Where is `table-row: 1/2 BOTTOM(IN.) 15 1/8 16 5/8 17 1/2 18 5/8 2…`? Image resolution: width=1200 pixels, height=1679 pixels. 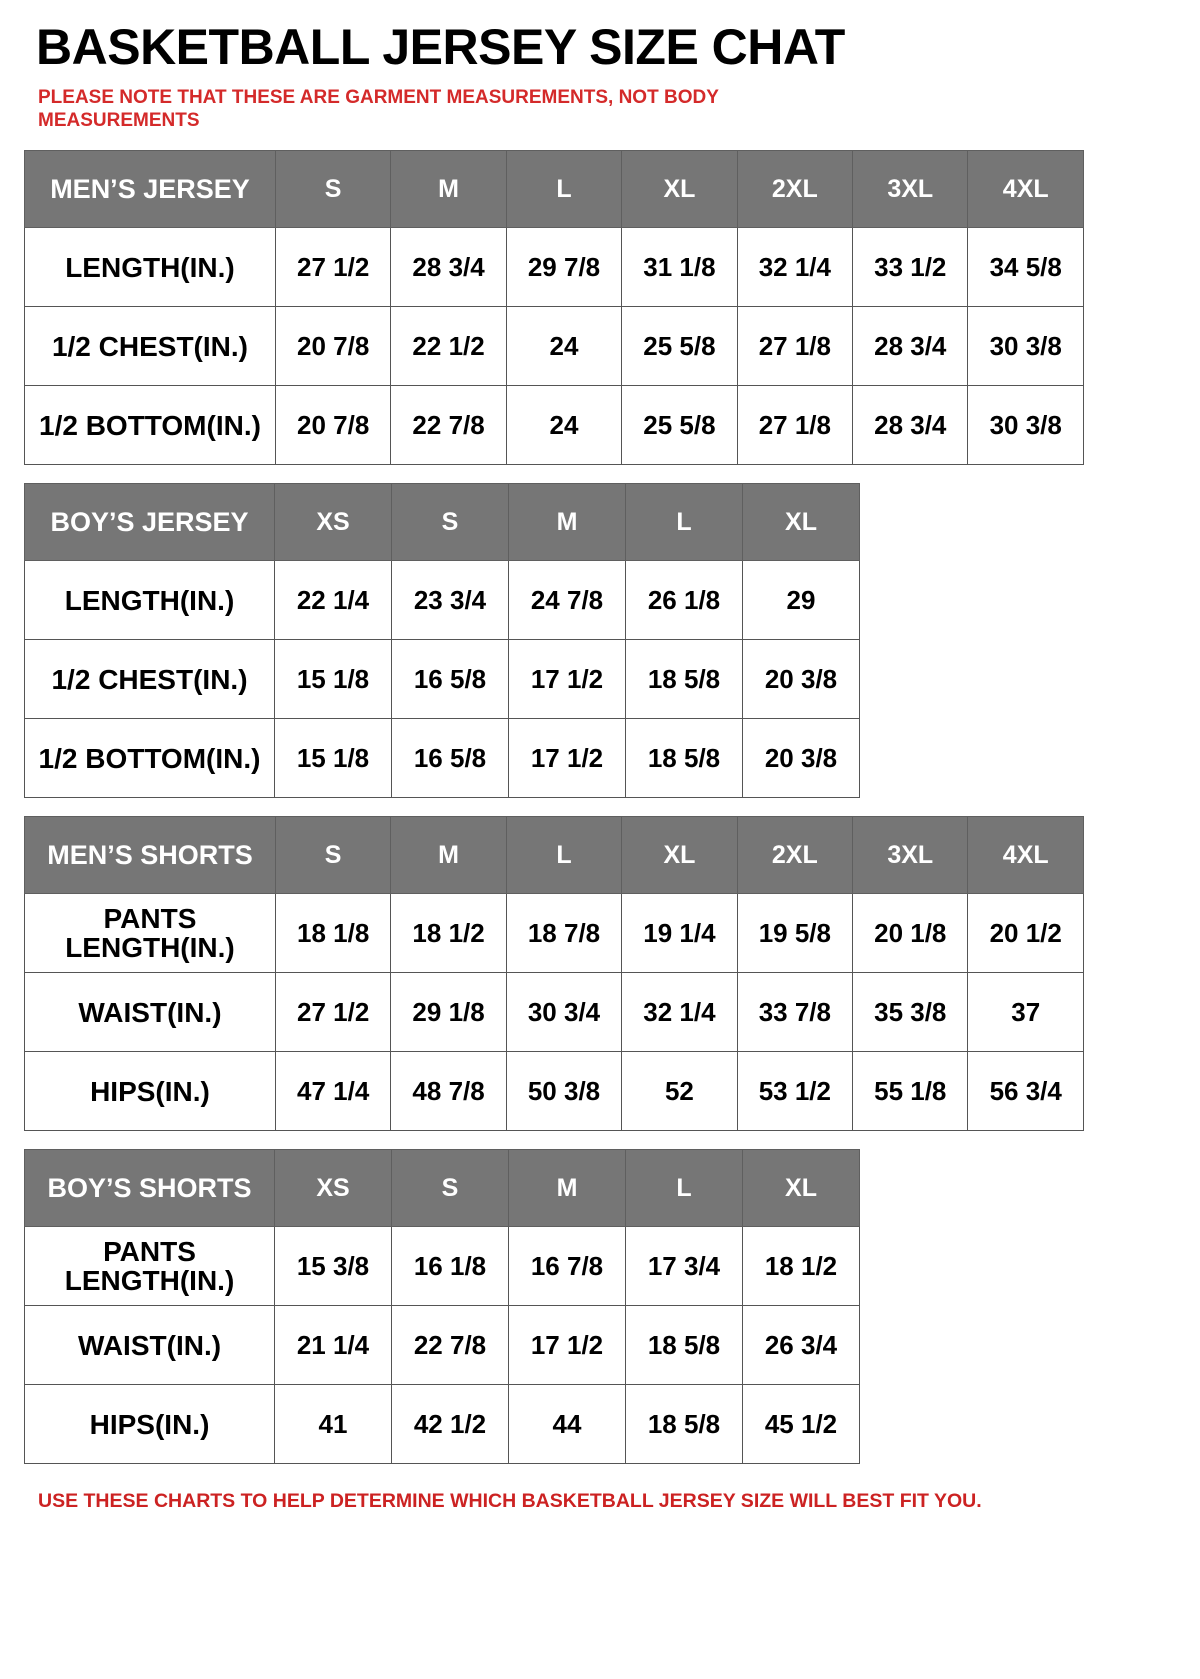
table-row: 1/2 BOTTOM(IN.) 15 1/8 16 5/8 17 1/2 18 5/8 2… is located at coordinates (442, 758).